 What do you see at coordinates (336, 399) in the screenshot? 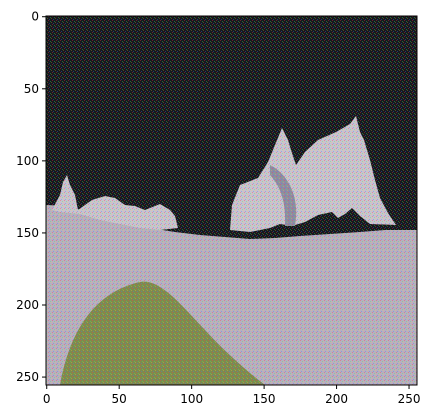
I see `x-tick-label: 200` at bounding box center [336, 399].